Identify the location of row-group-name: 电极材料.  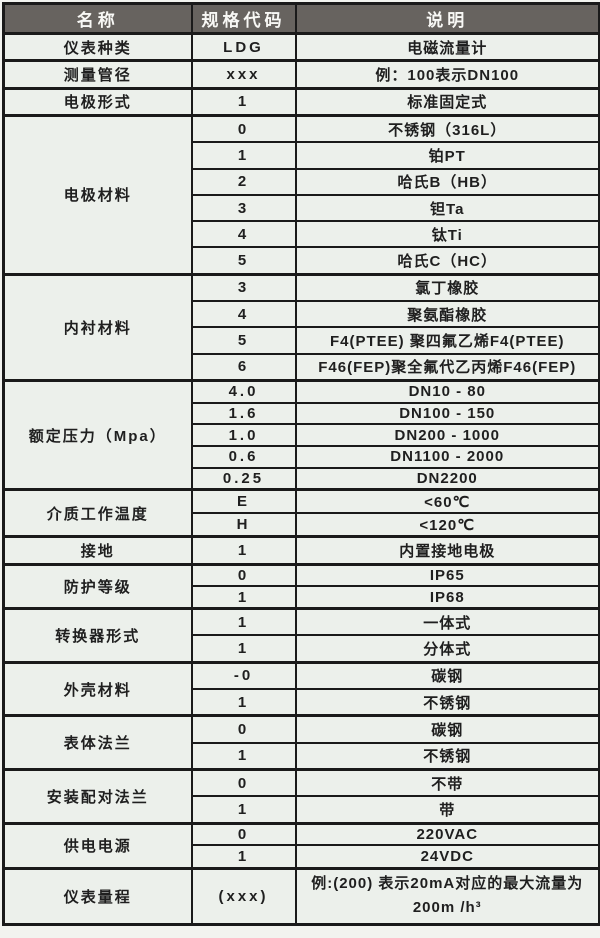
(97, 195).